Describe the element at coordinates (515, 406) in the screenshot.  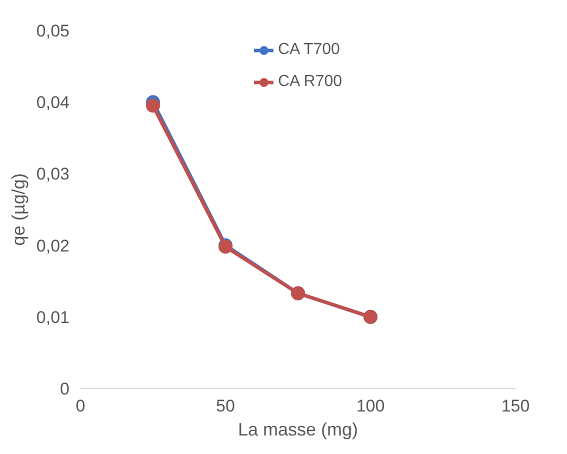
I see `x-tick-label: 150` at that location.